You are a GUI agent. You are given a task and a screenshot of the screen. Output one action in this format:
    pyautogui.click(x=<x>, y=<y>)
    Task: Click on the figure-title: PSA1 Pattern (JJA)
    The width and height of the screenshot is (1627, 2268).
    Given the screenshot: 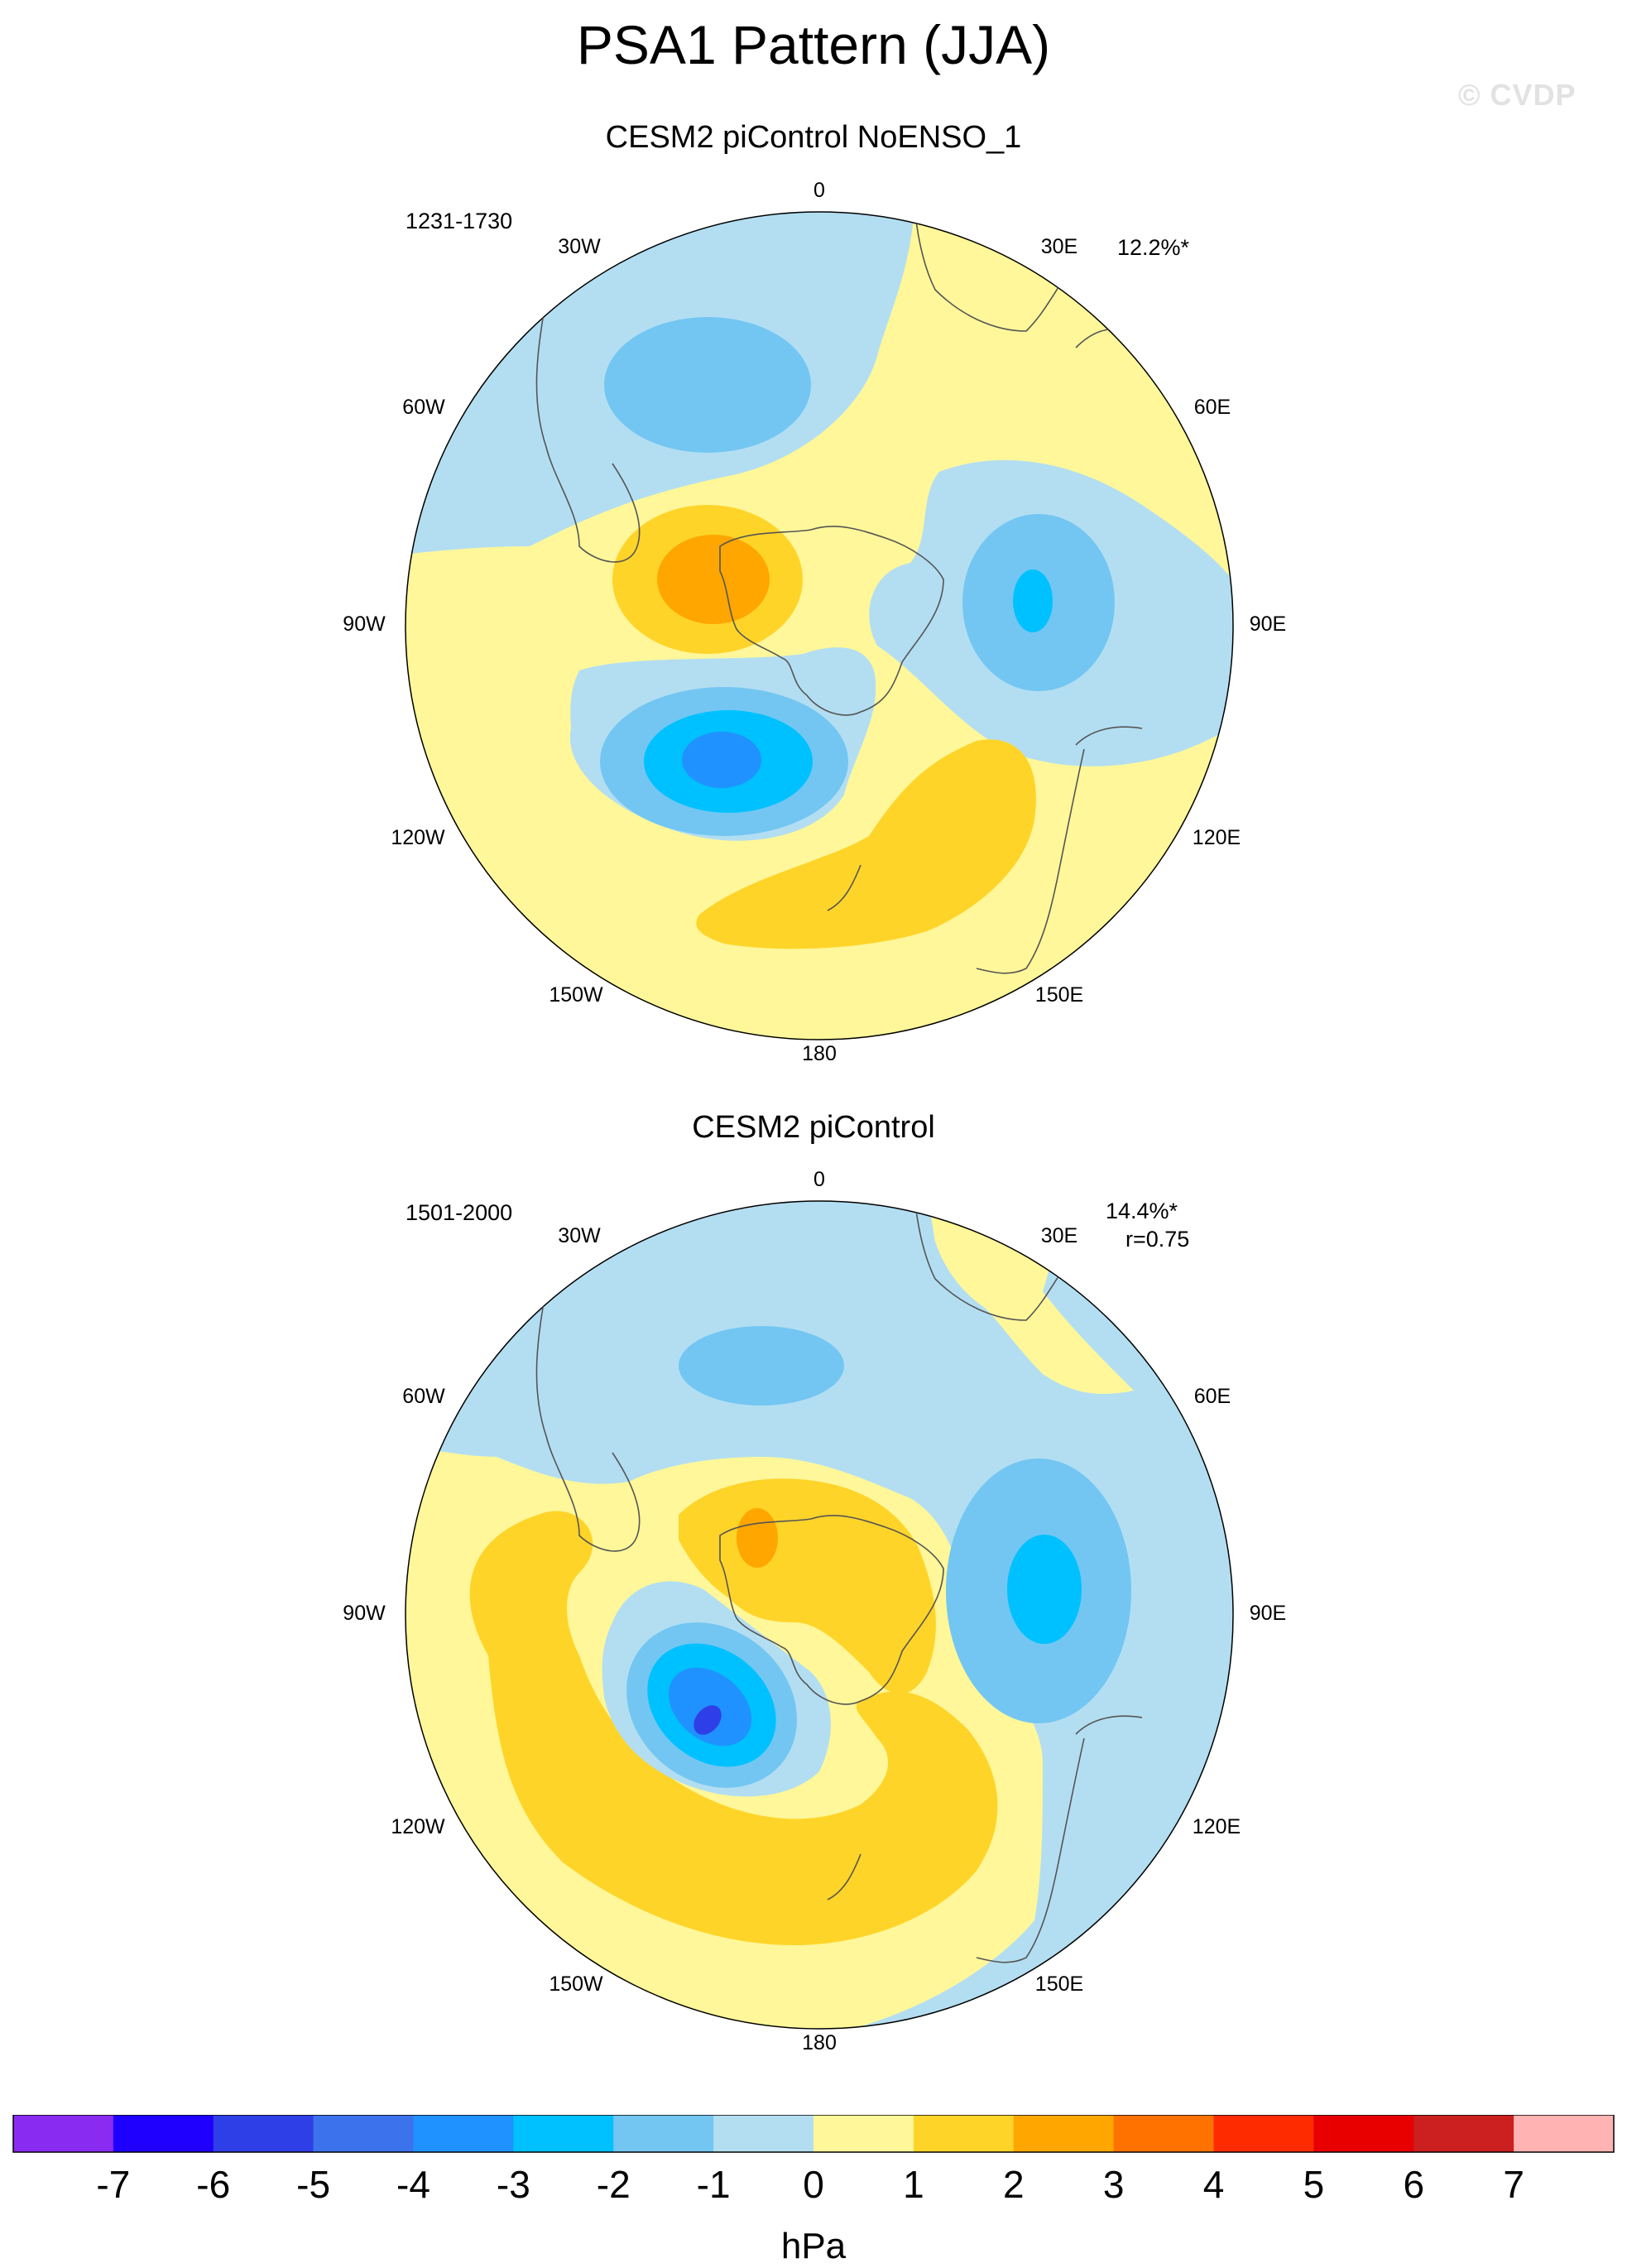 What is the action you would take?
    pyautogui.click(x=813, y=45)
    